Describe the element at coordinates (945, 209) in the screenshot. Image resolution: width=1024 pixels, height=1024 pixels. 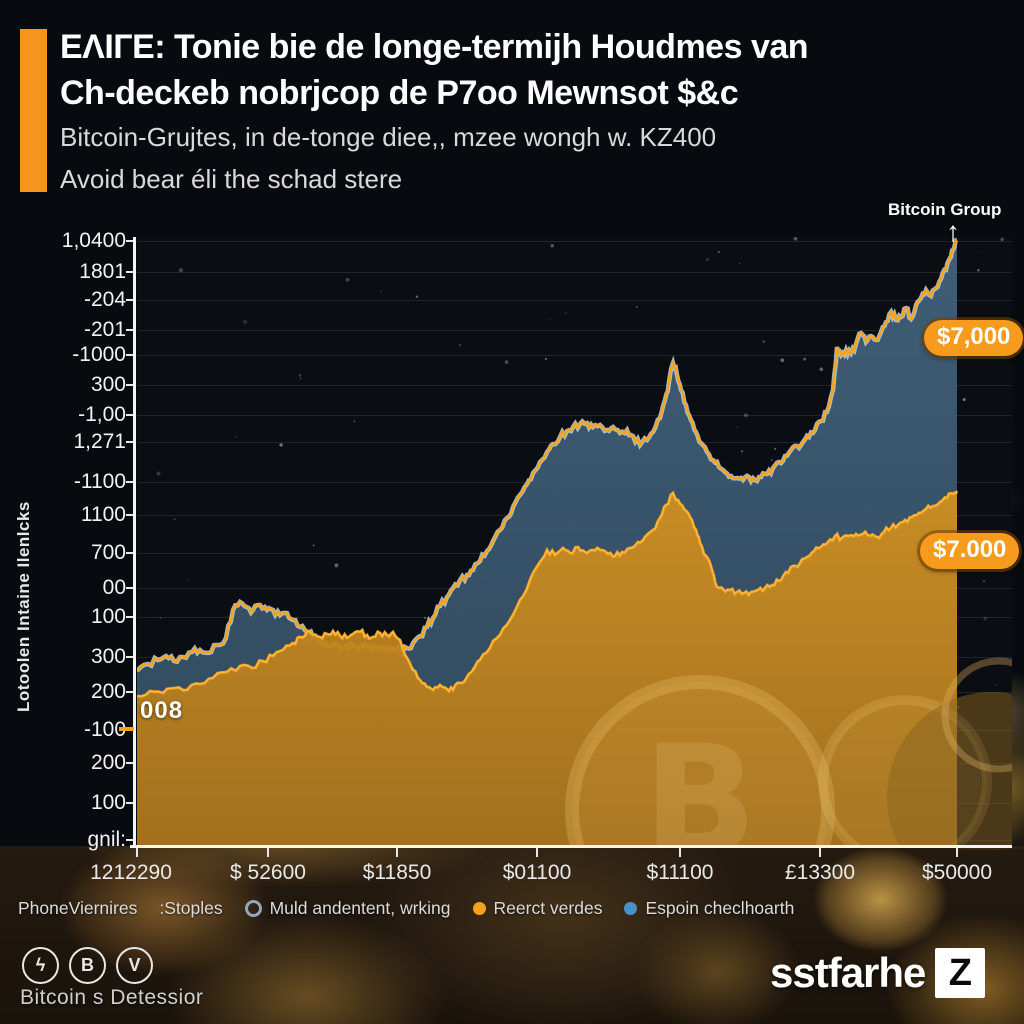
I see `peak-label: Bitcoin Group` at that location.